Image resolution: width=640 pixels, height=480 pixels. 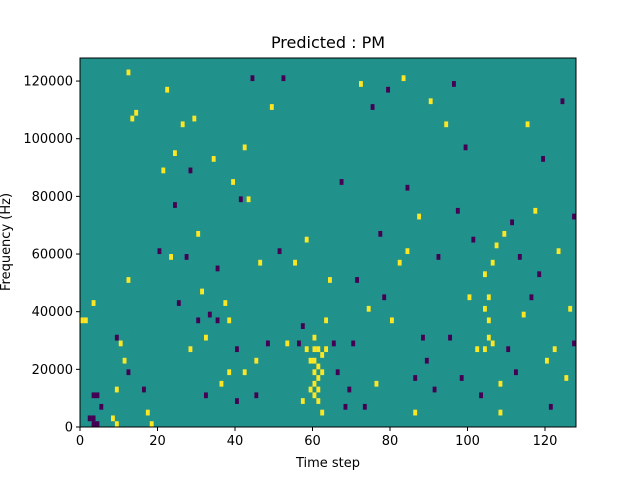 What do you see at coordinates (48, 82) in the screenshot?
I see `y-tick-label: 120000` at bounding box center [48, 82].